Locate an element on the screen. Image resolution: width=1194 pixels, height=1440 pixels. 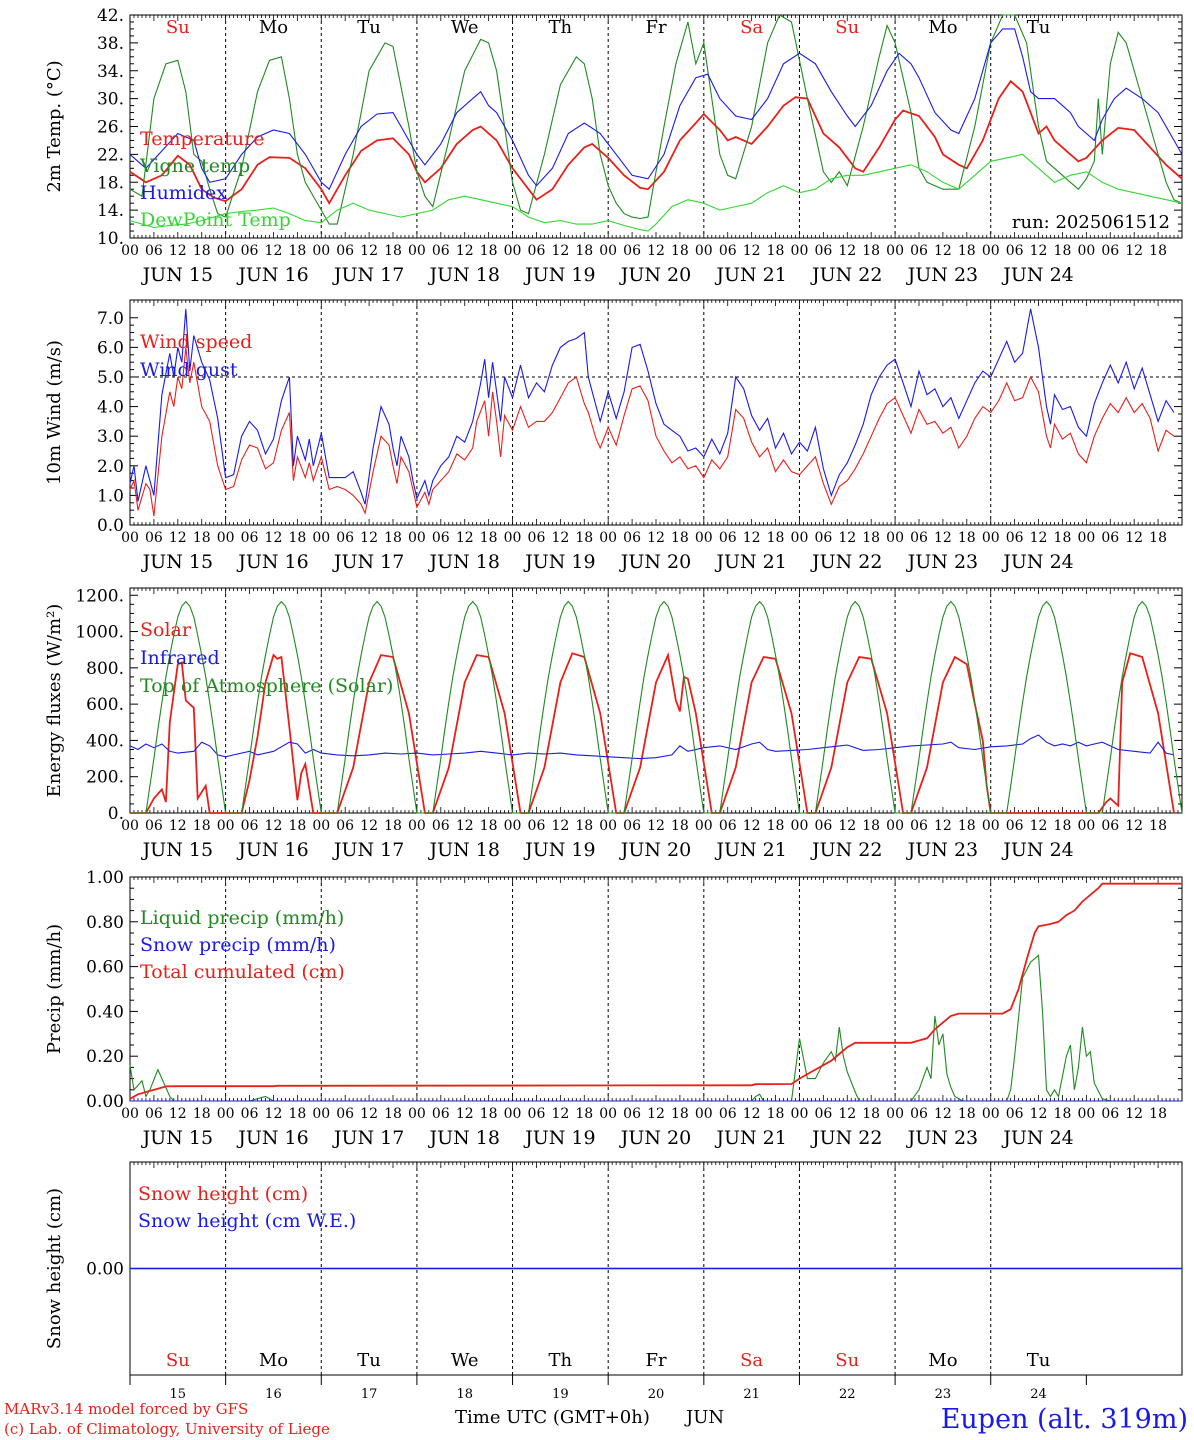
legend-humidex: Humidex is located at coordinates (183, 193).